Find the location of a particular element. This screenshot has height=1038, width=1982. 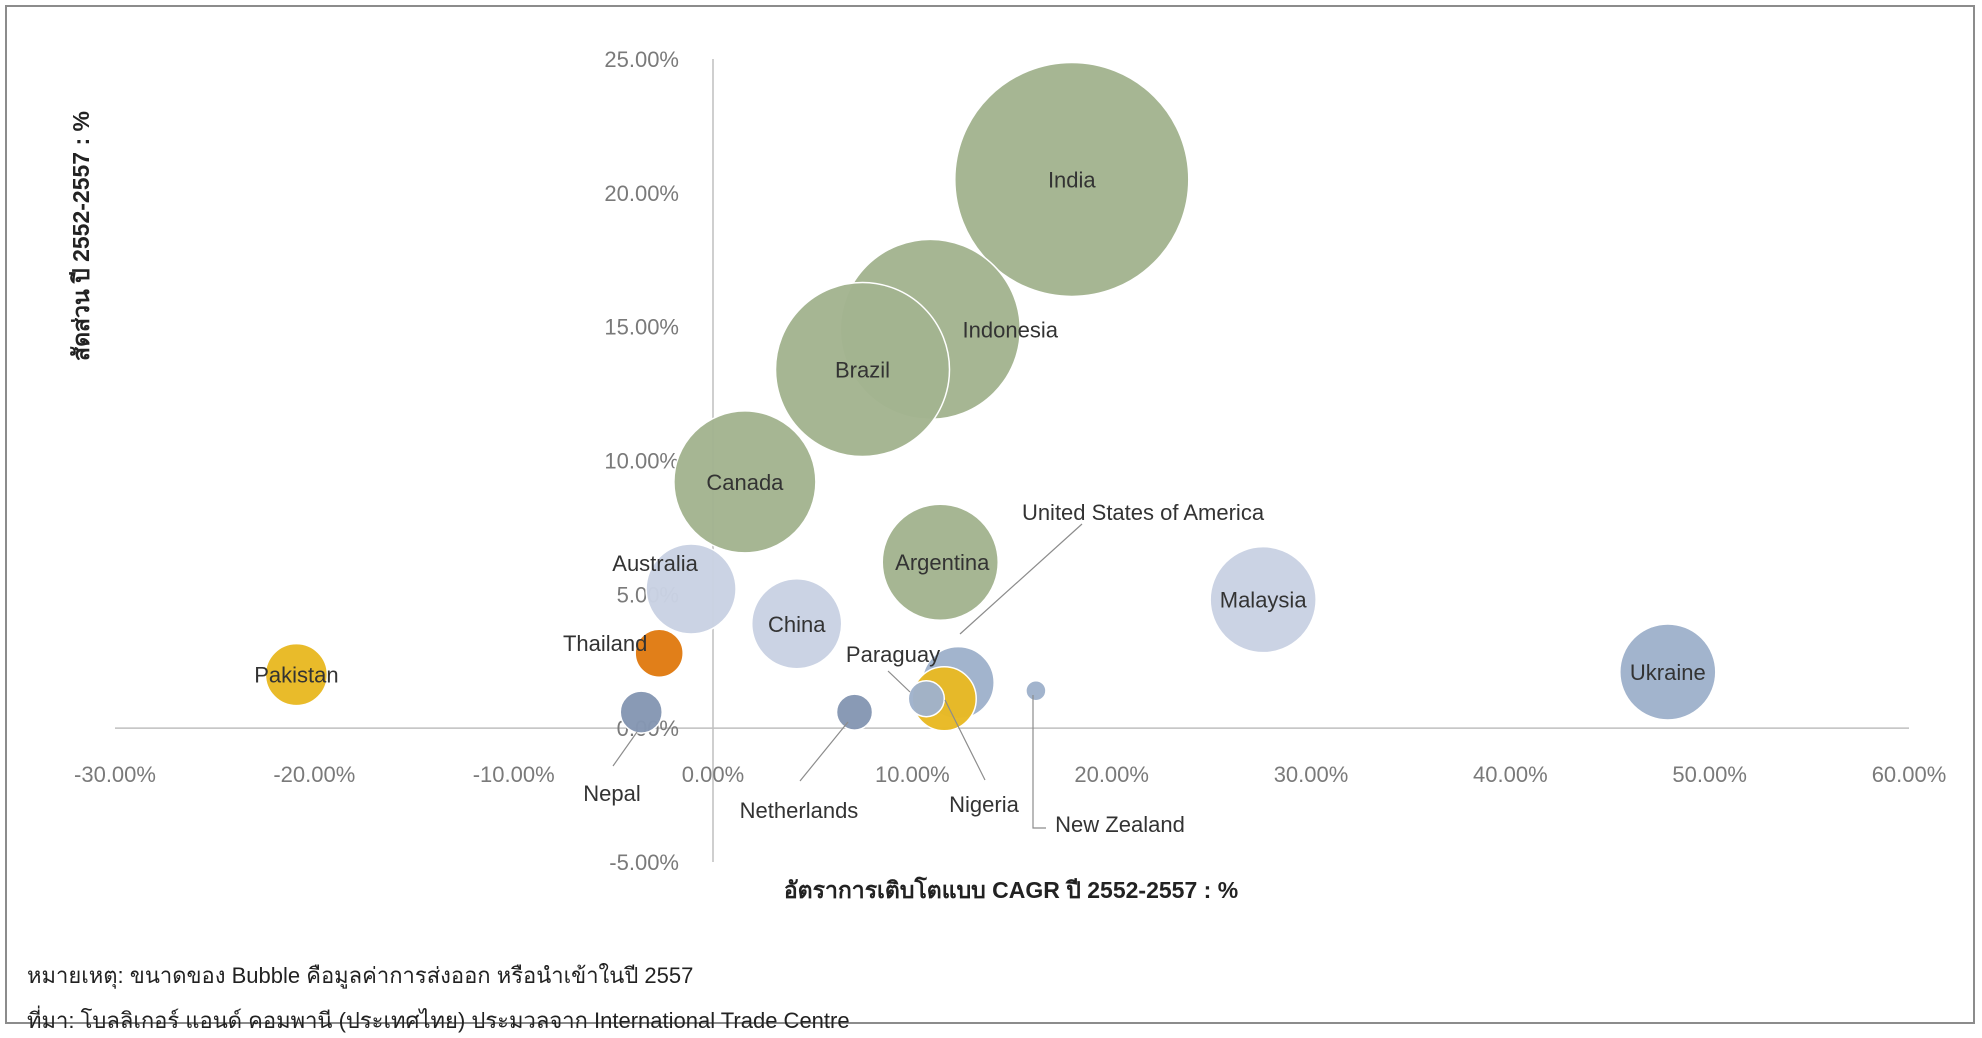

label-nepal: Nepal is located at coordinates (611, 793).